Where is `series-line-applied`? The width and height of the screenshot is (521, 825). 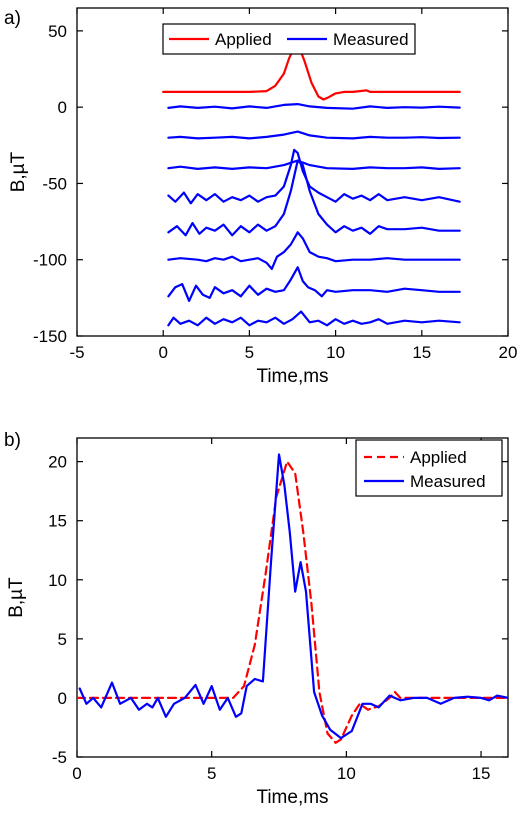 series-line-applied is located at coordinates (311, 73).